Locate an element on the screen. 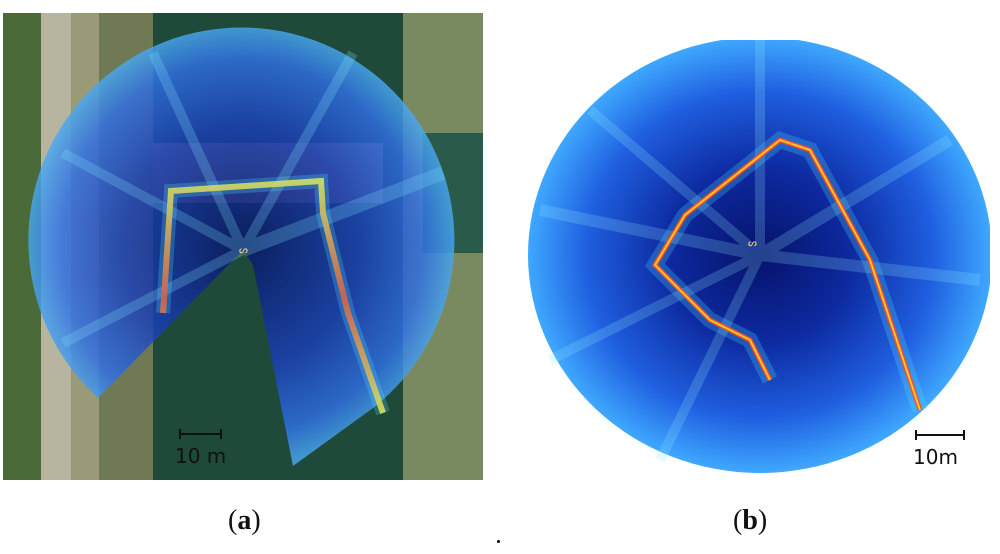 The width and height of the screenshot is (1000, 554). echo-wall-trace is located at coordinates (273, 295).